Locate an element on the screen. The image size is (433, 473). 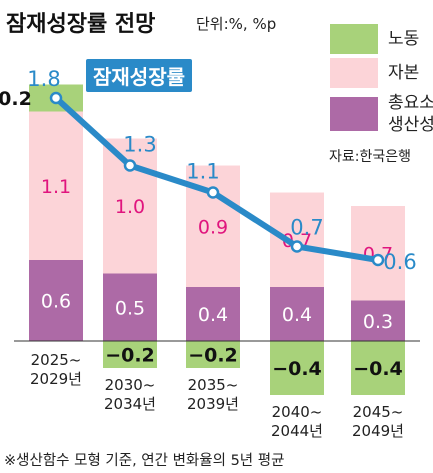
legend-item-labor: 노동 is located at coordinates (374, 39).